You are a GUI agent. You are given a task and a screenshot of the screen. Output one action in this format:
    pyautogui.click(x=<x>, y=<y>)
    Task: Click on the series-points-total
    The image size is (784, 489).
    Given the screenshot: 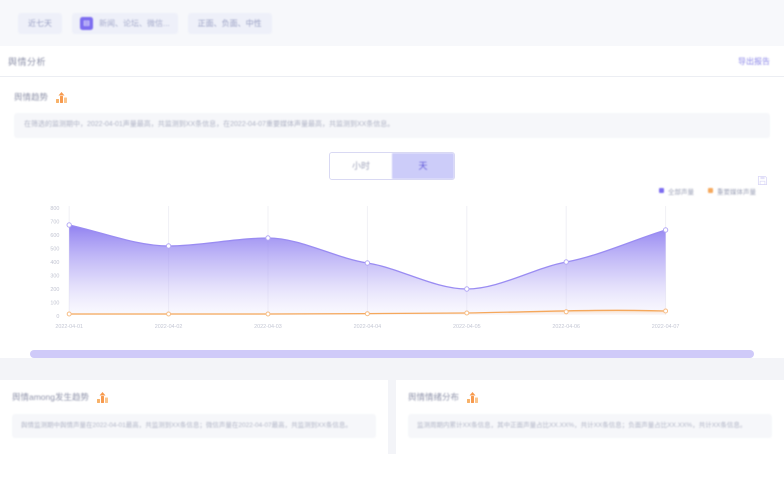 What is the action you would take?
    pyautogui.click(x=367, y=256)
    